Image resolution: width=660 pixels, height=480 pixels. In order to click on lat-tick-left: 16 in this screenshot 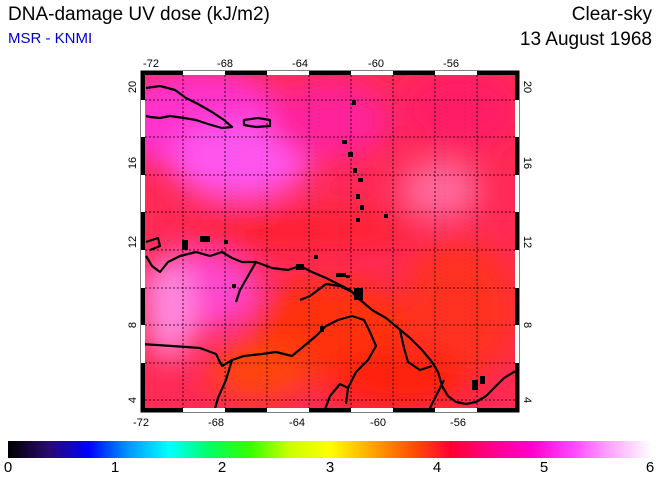, I will do `click(133, 163)`.